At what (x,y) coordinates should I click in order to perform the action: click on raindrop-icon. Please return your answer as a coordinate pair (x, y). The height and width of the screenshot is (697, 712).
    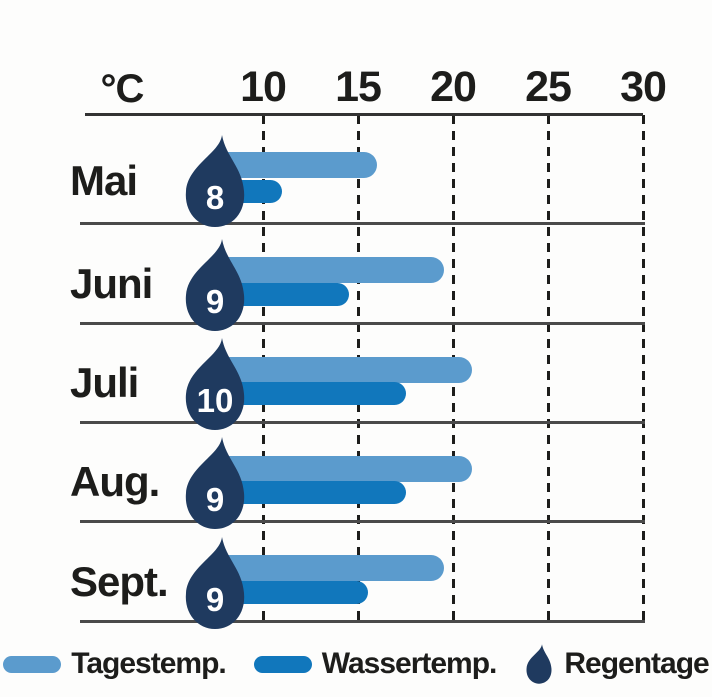
    Looking at the image, I should click on (539, 664).